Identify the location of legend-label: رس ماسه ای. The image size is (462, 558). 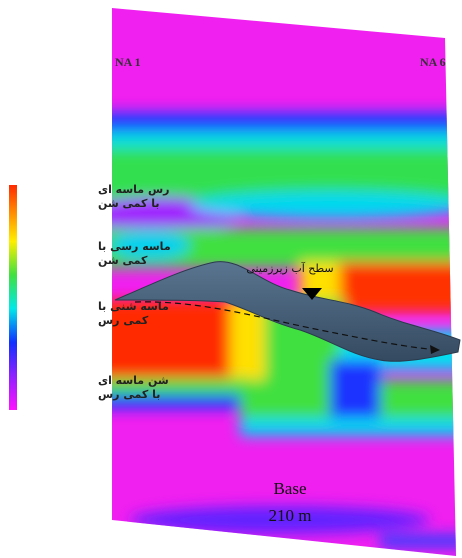
(133, 189).